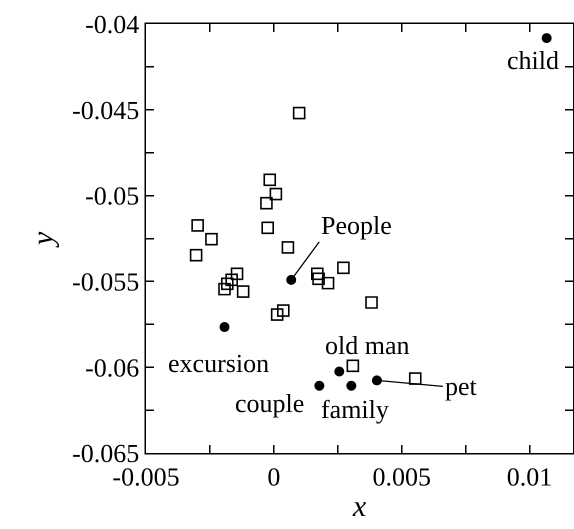  I want to click on annotation: People, so click(356, 225).